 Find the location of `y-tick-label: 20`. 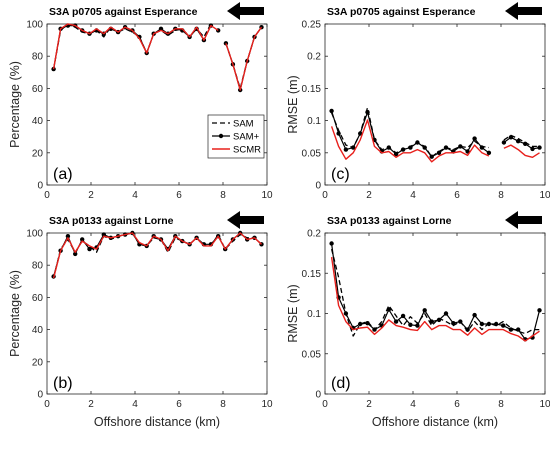

y-tick-label: 20 is located at coordinates (38, 153).